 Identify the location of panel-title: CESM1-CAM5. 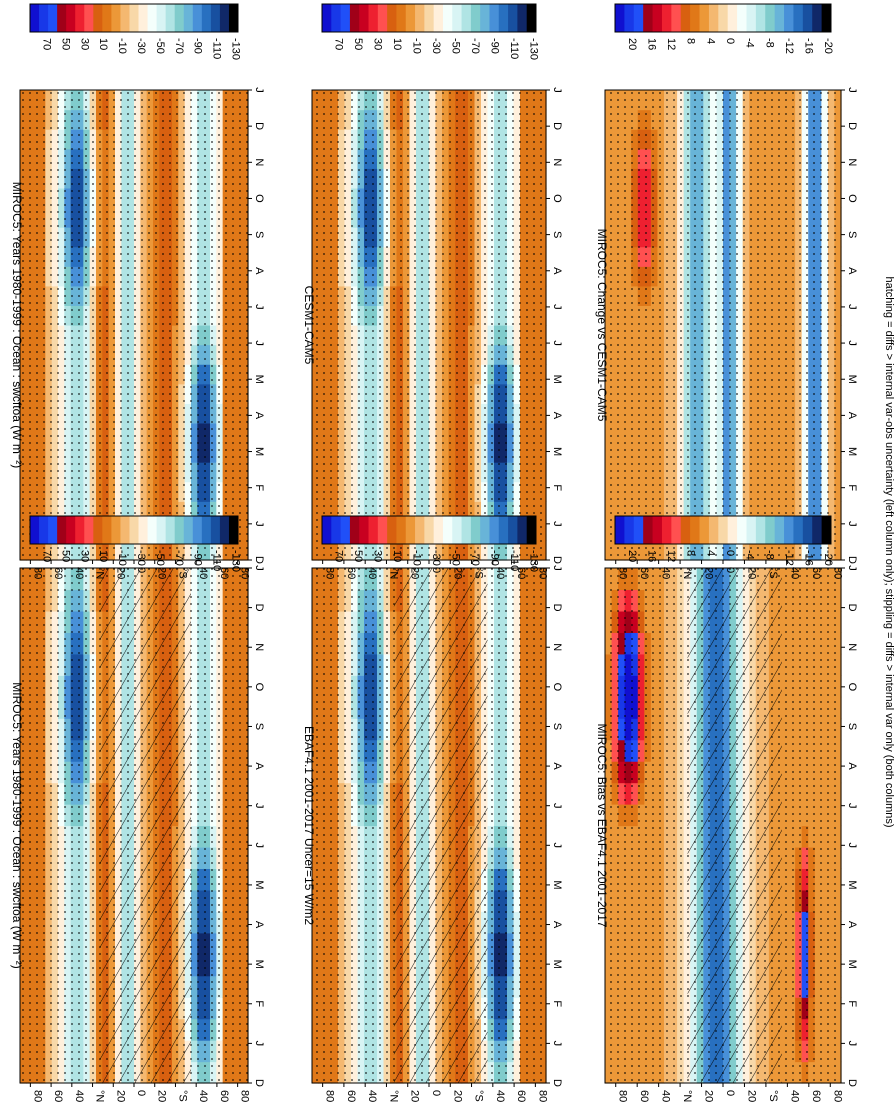
(309, 325).